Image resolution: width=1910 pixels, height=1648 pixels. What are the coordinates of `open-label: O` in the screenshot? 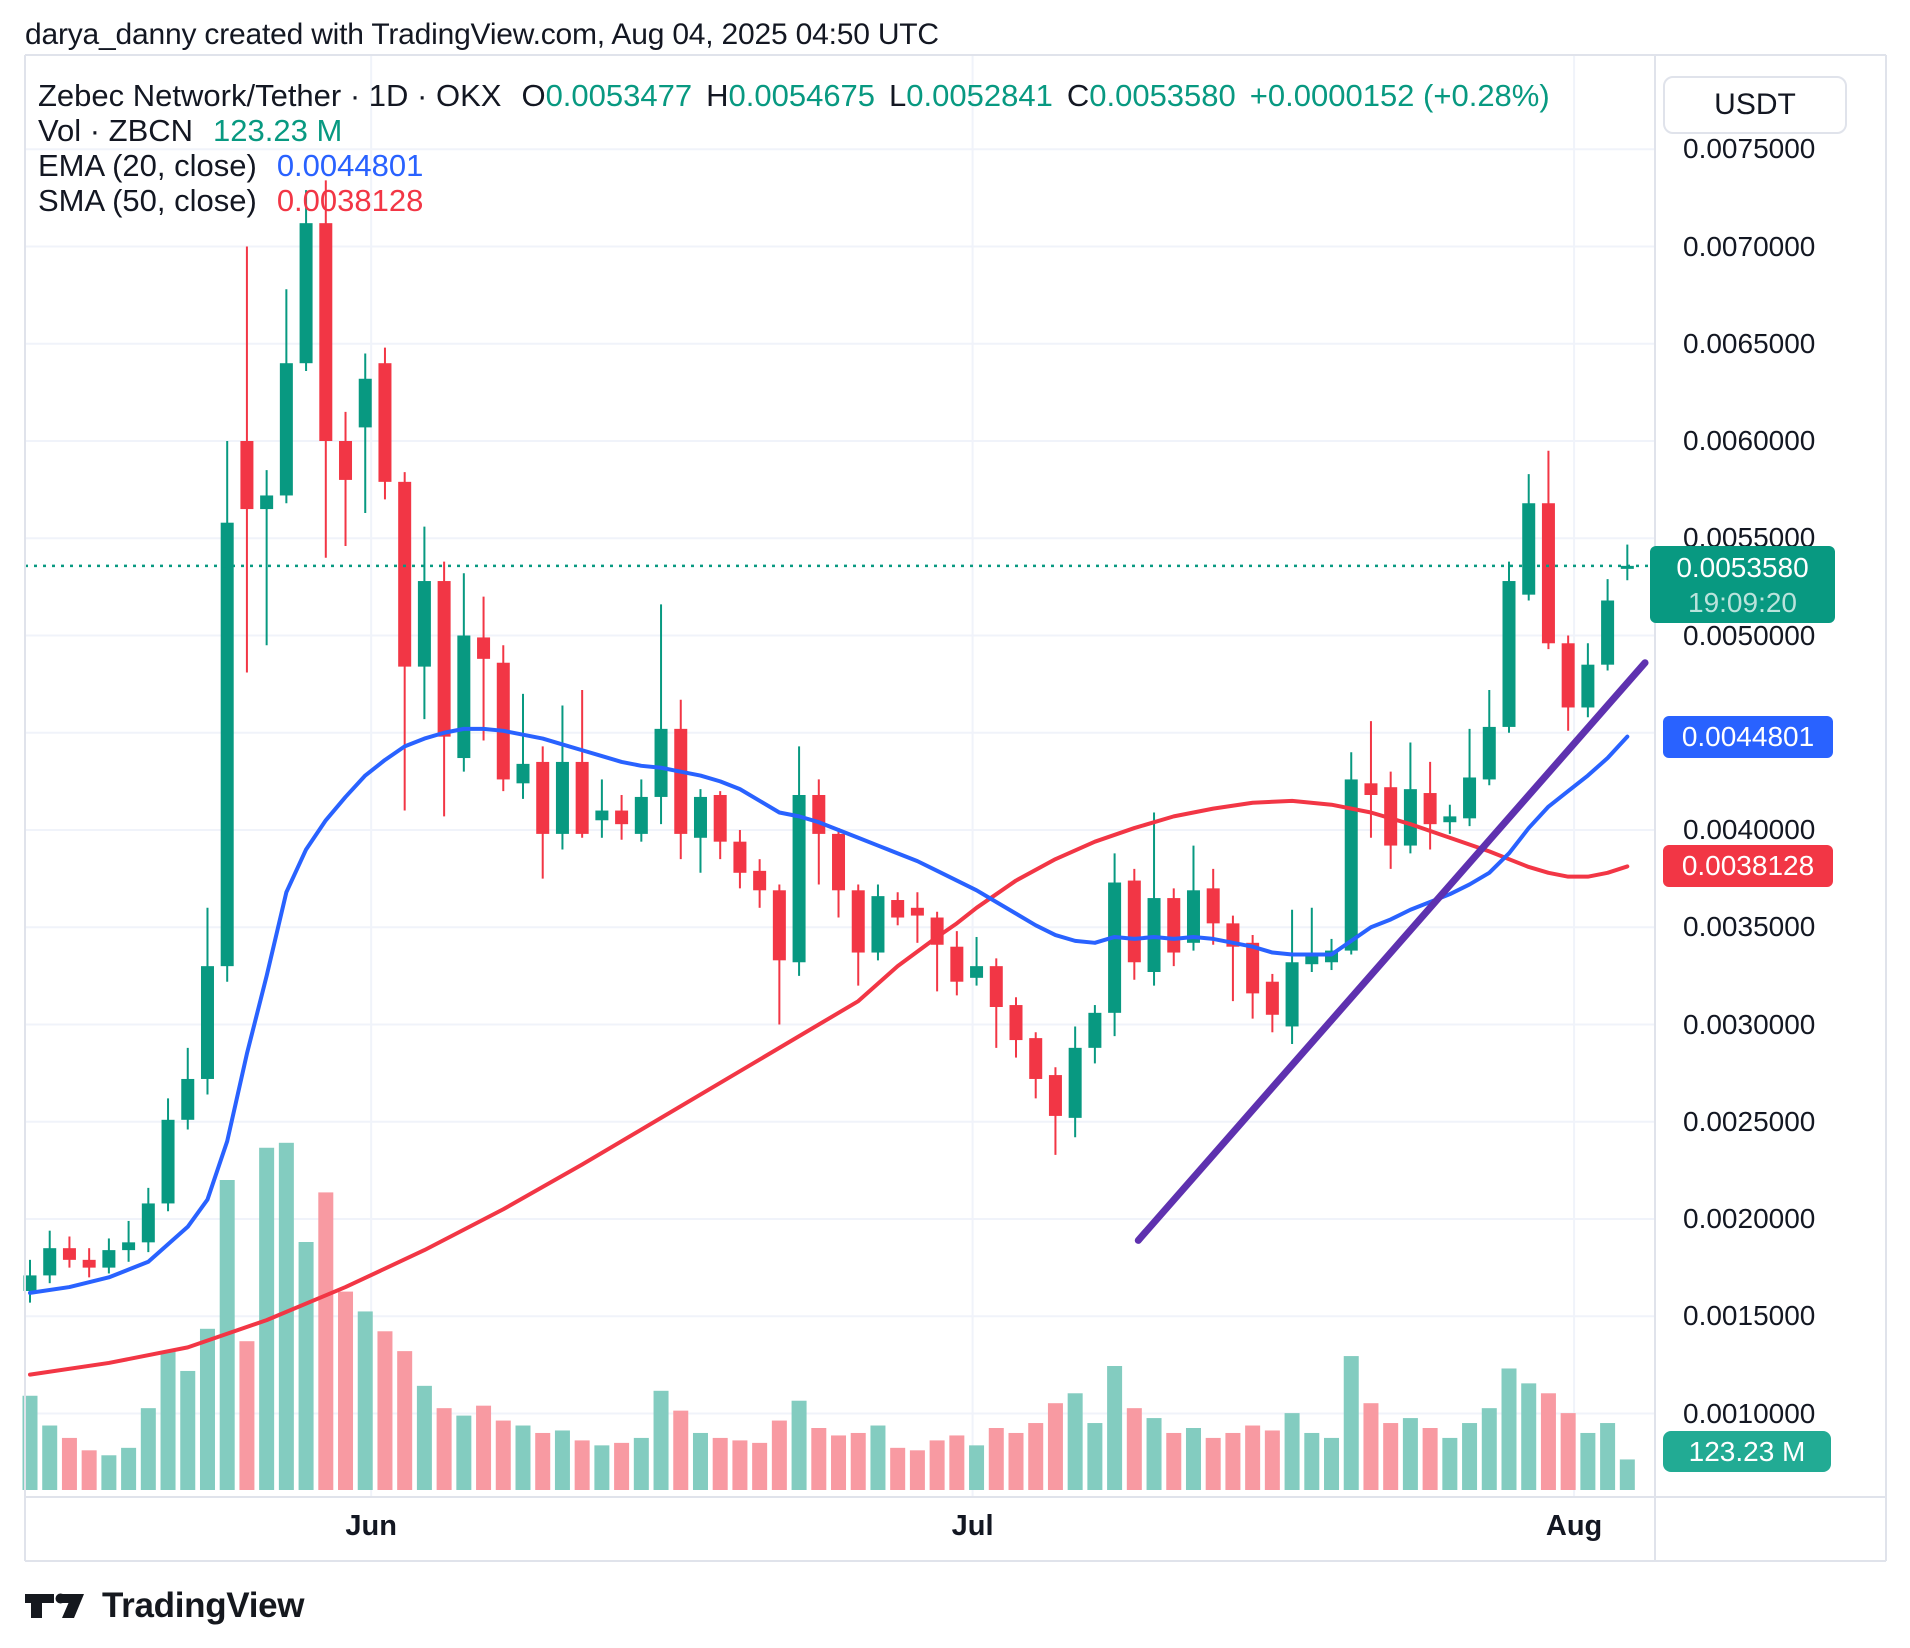 It's located at (533, 95).